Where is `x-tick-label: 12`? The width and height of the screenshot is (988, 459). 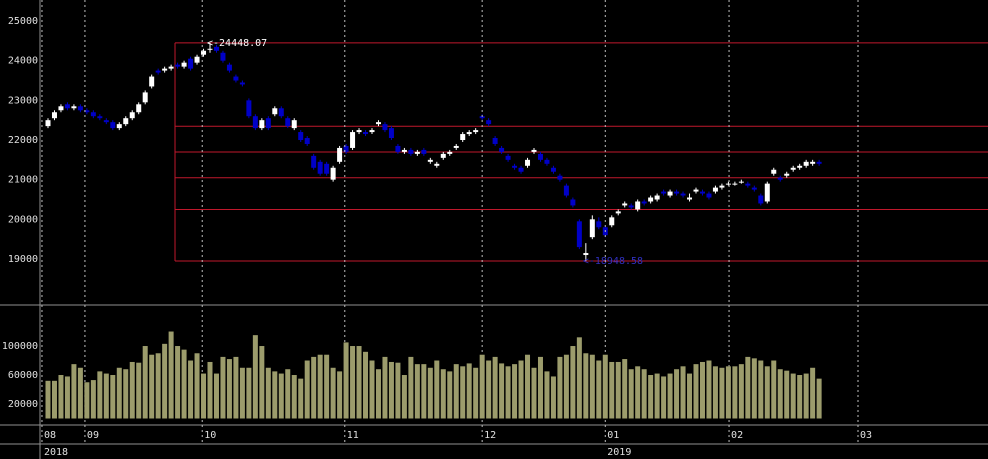
x-tick-label: 12 is located at coordinates (490, 435).